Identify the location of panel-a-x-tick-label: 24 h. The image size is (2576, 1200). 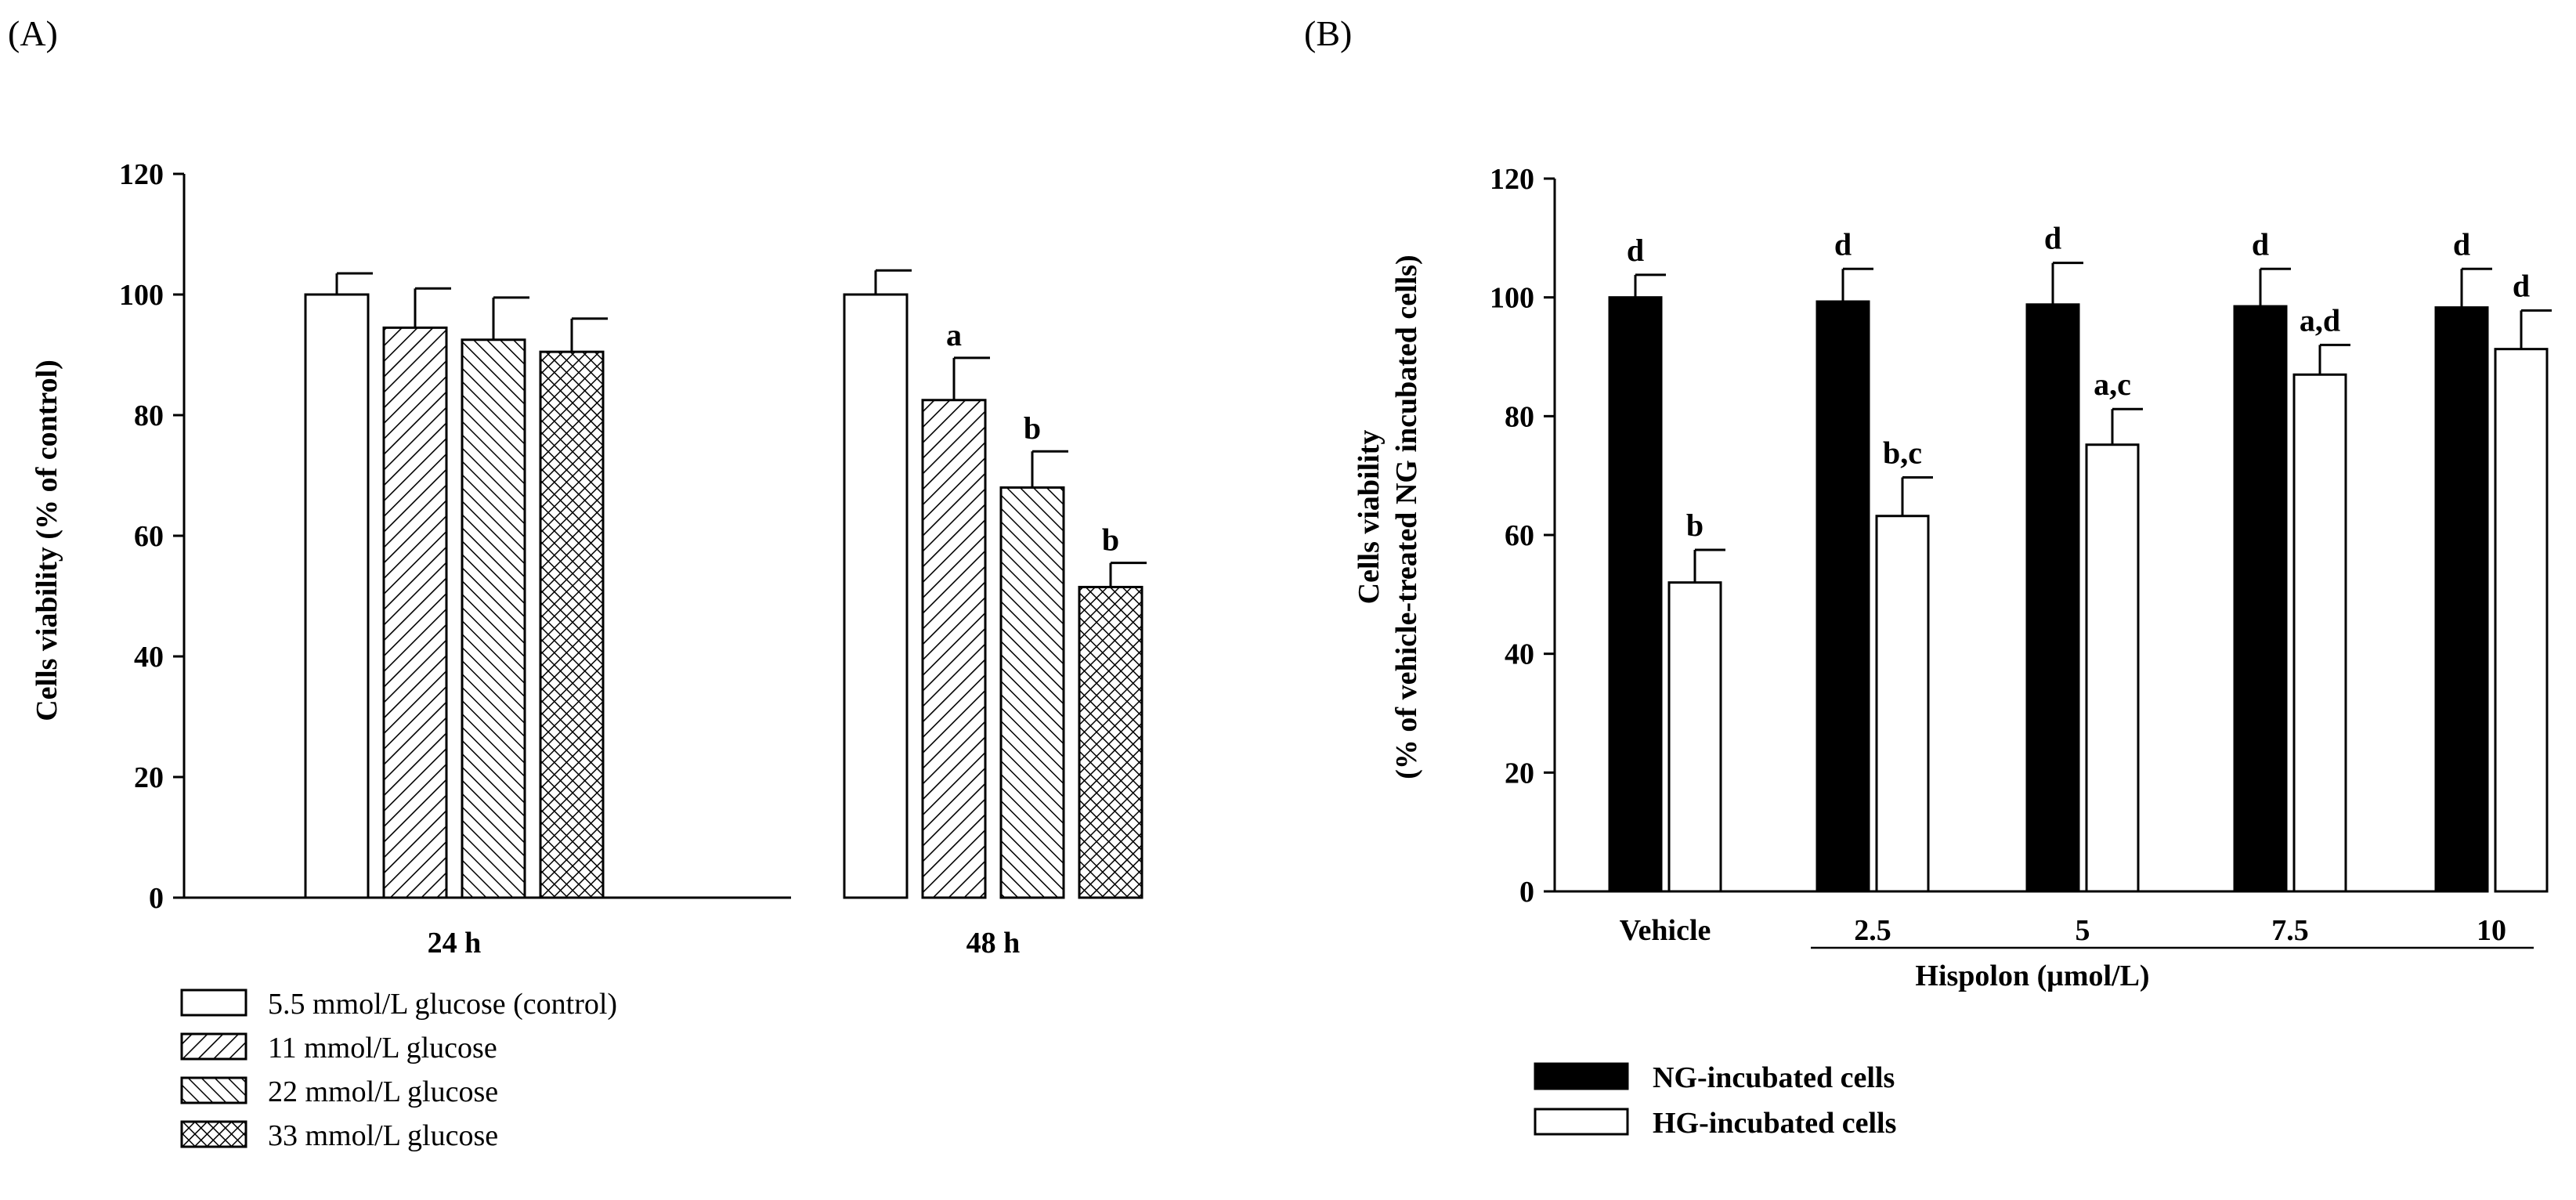
(455, 943).